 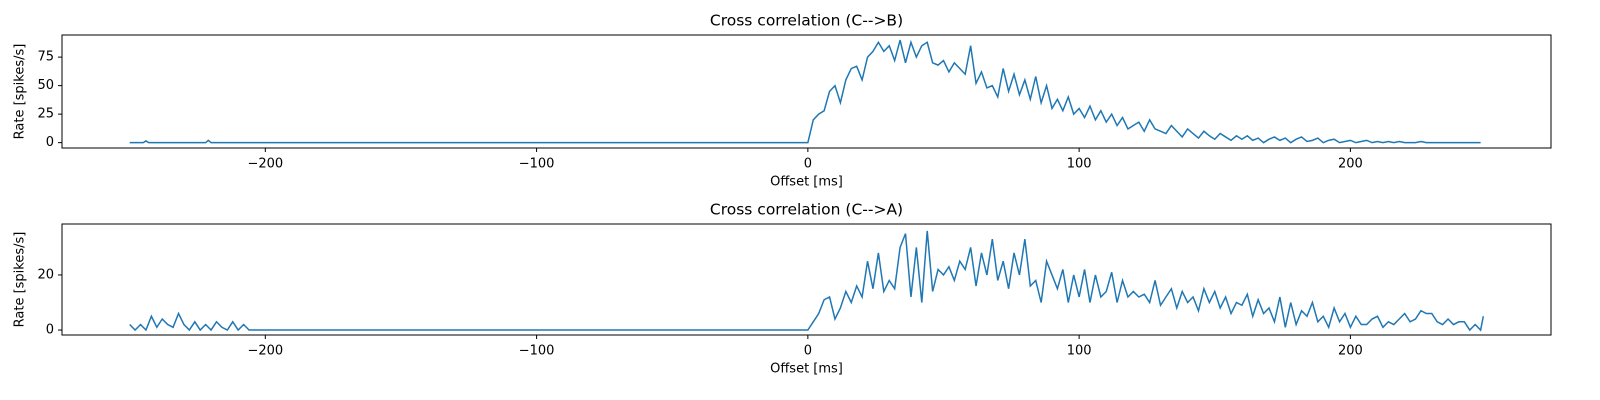 I want to click on y-tick-label: 25, so click(x=45, y=114).